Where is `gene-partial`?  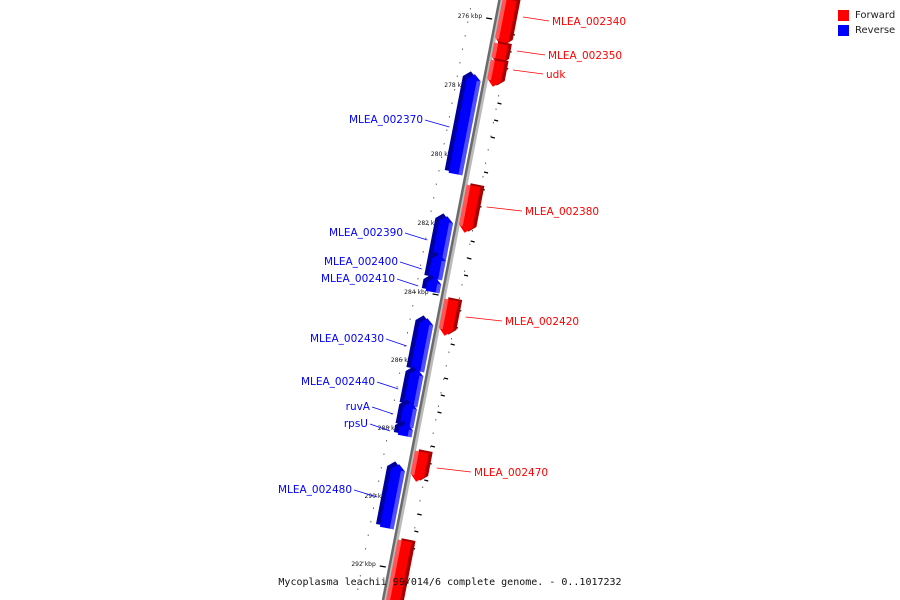
gene-partial is located at coordinates (401, 569).